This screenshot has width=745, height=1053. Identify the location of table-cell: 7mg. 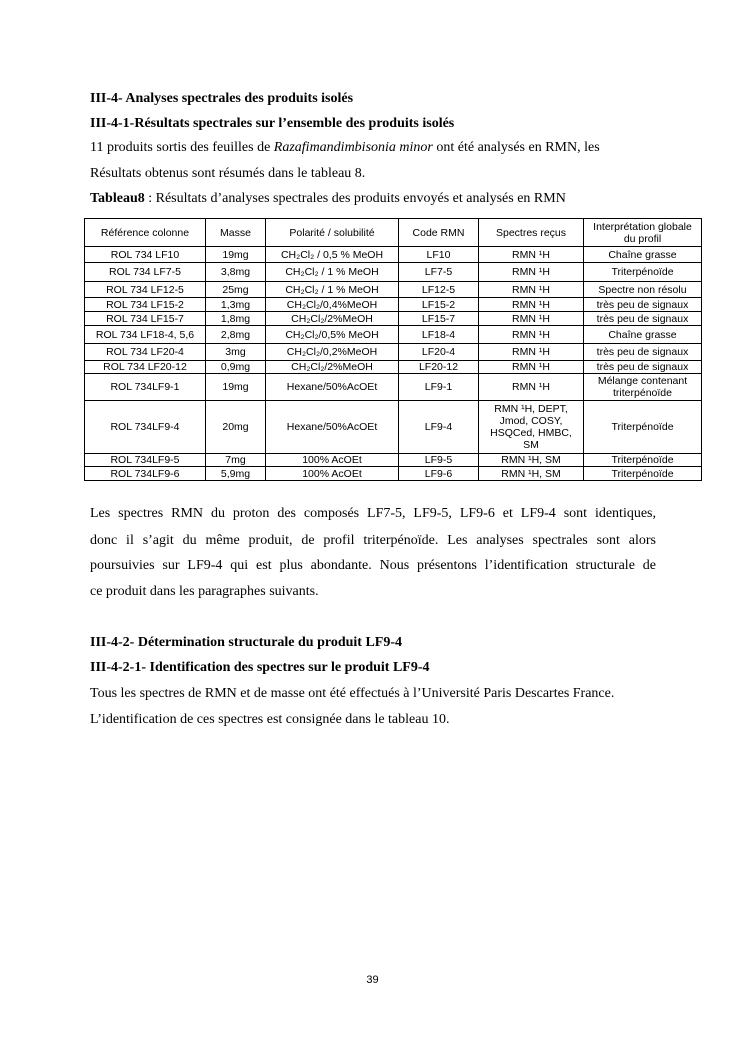
(235, 460).